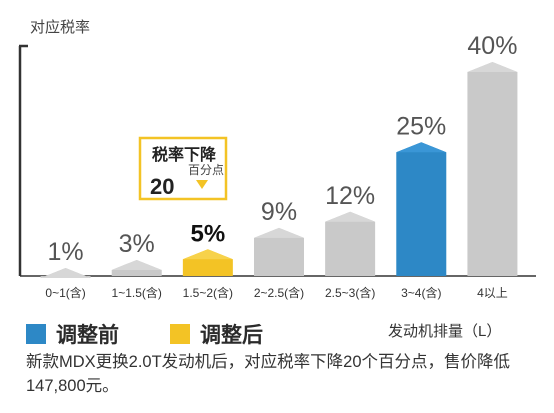  What do you see at coordinates (350, 196) in the screenshot?
I see `value-label: 12%` at bounding box center [350, 196].